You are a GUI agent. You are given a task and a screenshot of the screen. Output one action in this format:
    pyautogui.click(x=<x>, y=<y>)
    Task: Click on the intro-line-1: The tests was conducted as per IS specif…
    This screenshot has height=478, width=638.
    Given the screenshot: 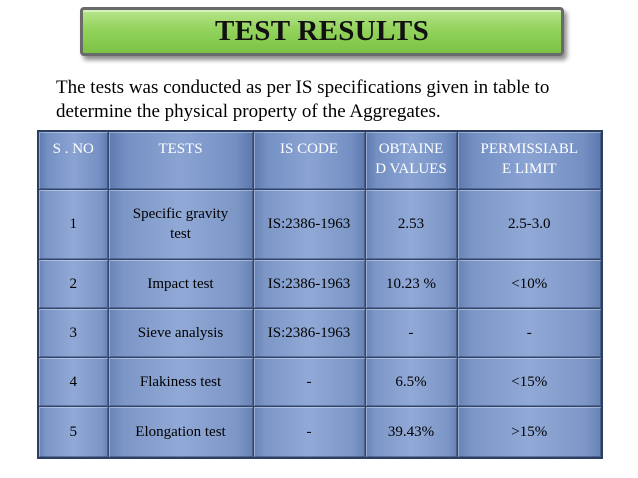 What is the action you would take?
    pyautogui.click(x=303, y=87)
    